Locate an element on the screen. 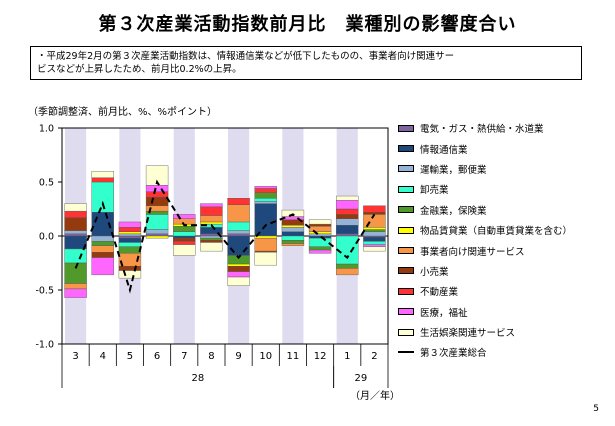 The height and width of the screenshot is (426, 615). x-tick-label: 3 is located at coordinates (75, 356).